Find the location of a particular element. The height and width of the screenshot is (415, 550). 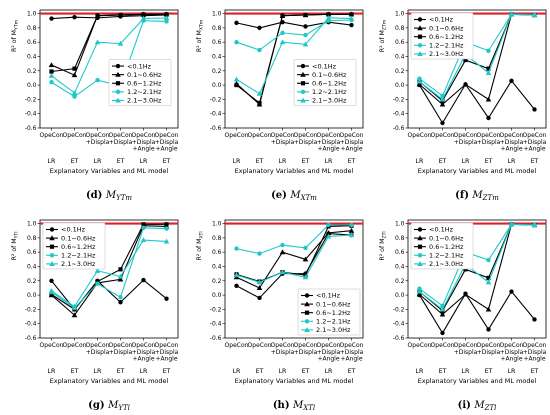

y-tick-label: -0.4 is located at coordinates (31, 114).